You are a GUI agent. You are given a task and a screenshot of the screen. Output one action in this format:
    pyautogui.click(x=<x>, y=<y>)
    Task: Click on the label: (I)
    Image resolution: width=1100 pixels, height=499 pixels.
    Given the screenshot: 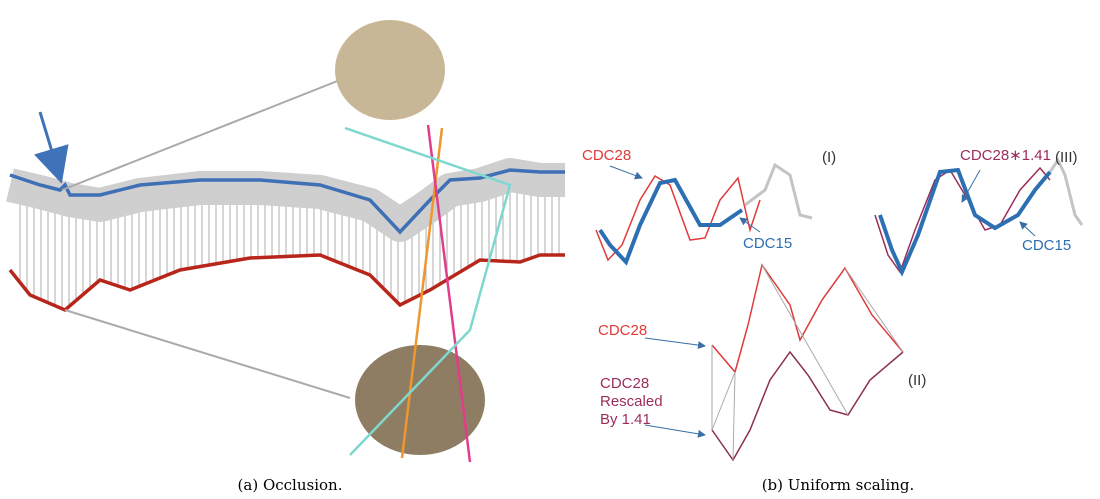 What is the action you would take?
    pyautogui.click(x=829, y=157)
    